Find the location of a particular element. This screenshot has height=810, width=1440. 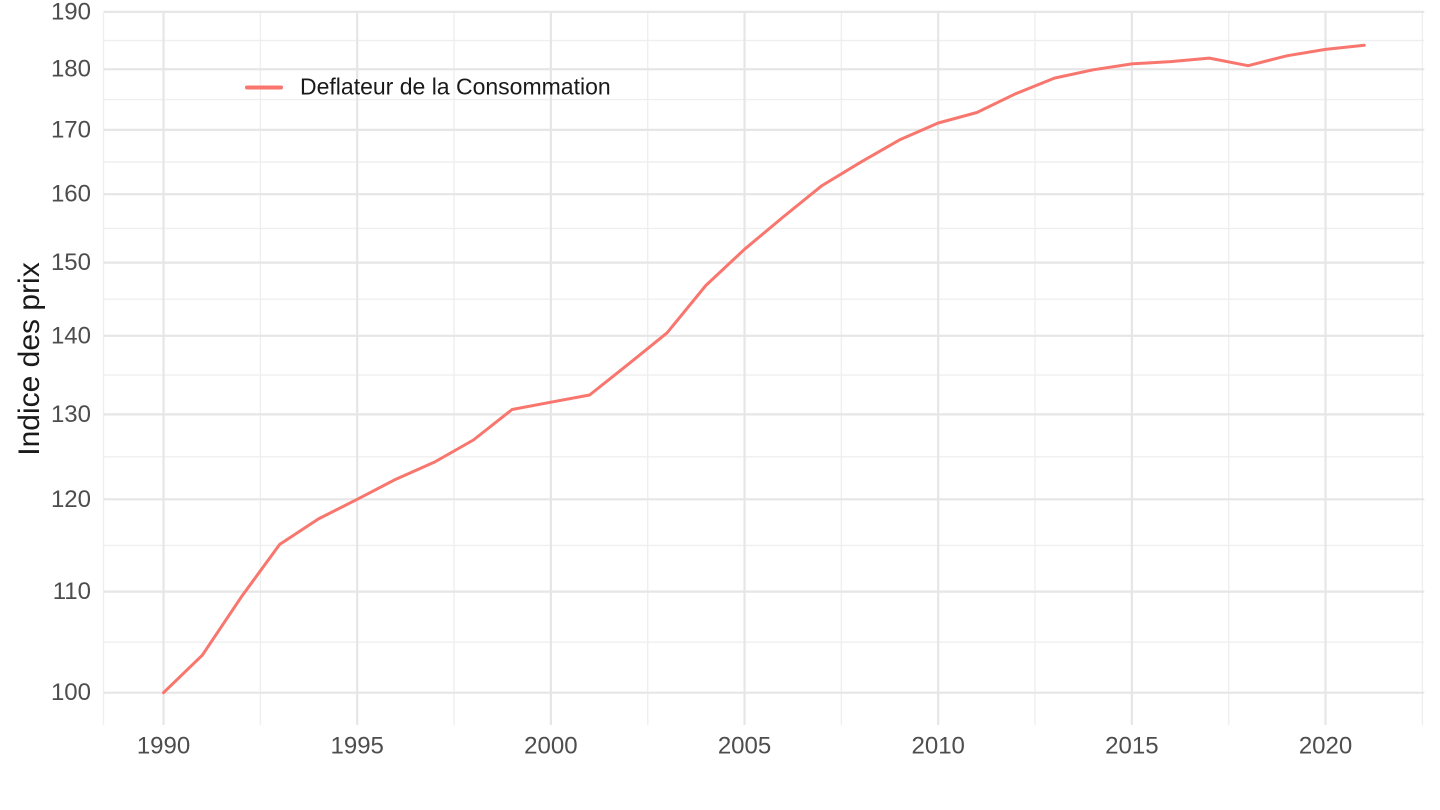

legend-line-sample is located at coordinates (264, 87).